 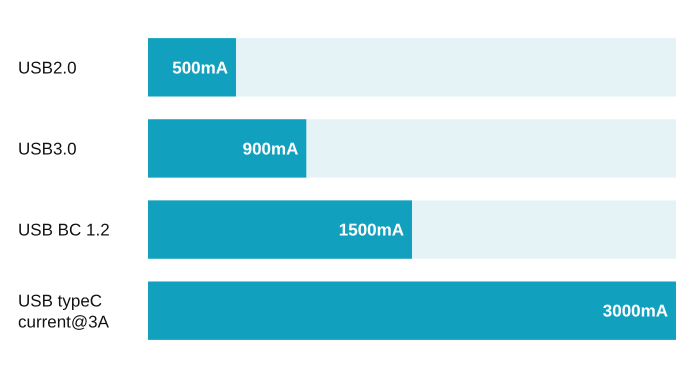 I want to click on y-tick-label: USB3.0, so click(x=47, y=148).